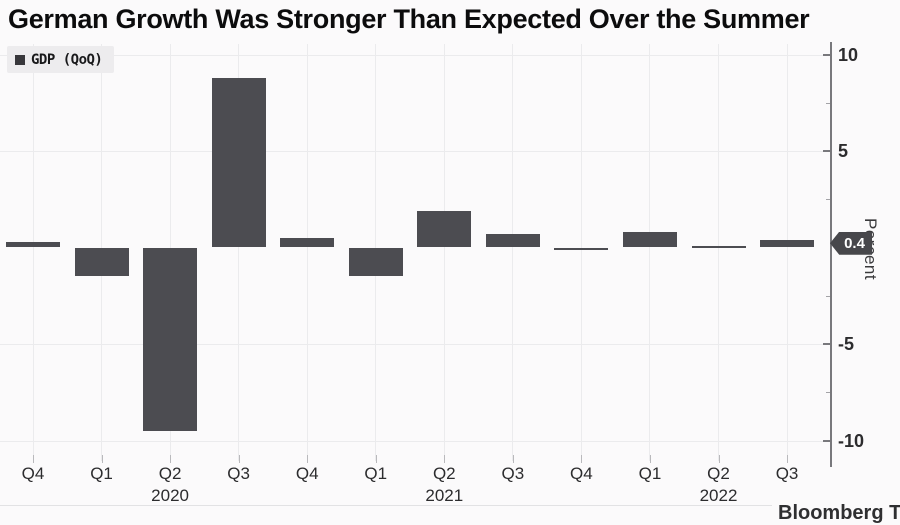 The width and height of the screenshot is (900, 525). I want to click on y-axis-tick-label: 5, so click(843, 151).